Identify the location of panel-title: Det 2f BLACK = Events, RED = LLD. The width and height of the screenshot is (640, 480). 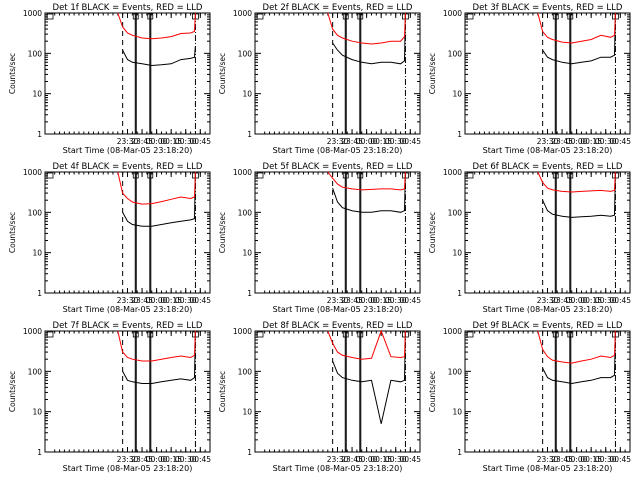
(338, 8).